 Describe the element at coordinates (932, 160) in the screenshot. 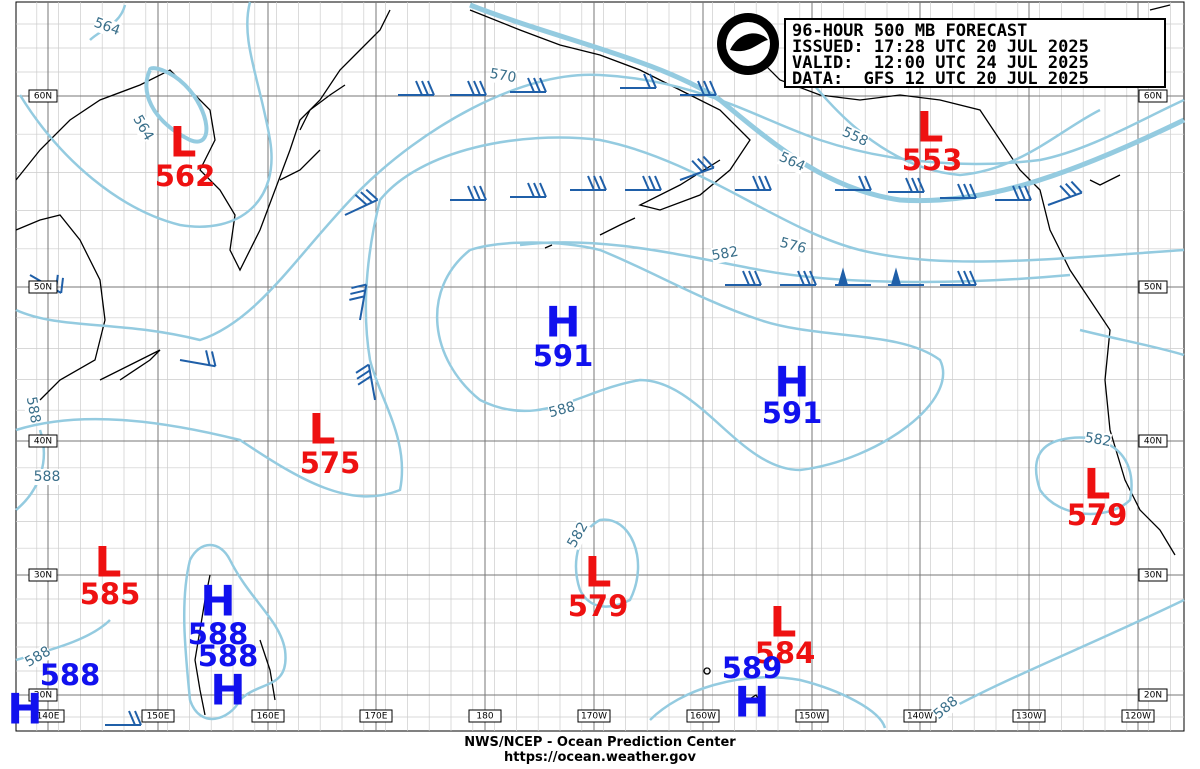

I see `pressure-center-value: 553` at that location.